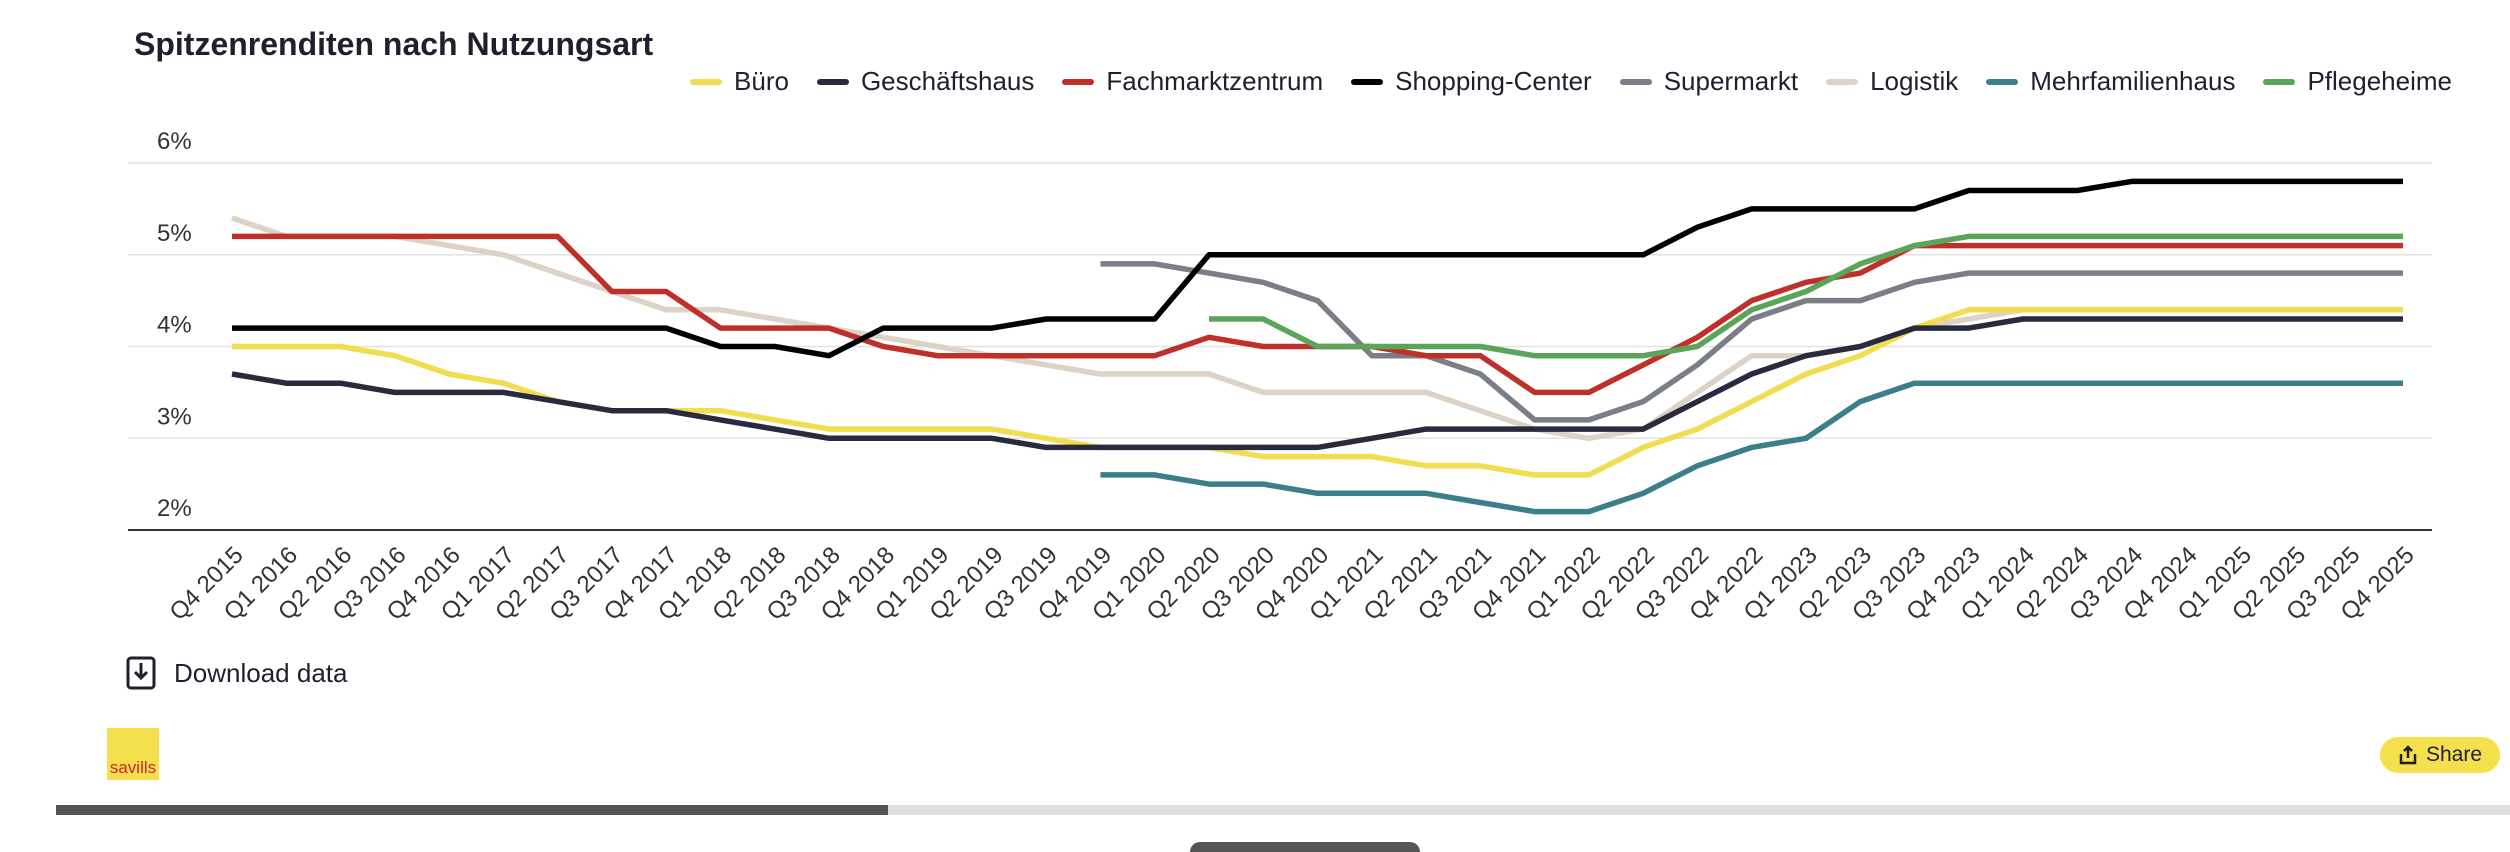  I want to click on legend-item: Logistik, so click(1892, 81).